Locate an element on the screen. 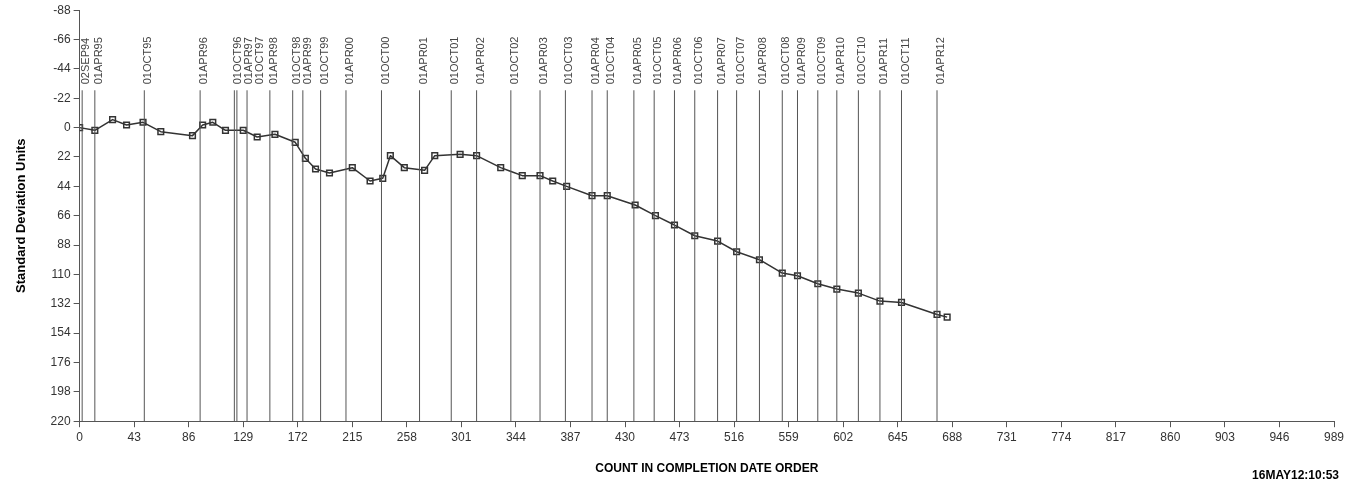 The width and height of the screenshot is (1359, 490). y-tick-label: -22 is located at coordinates (62, 97).